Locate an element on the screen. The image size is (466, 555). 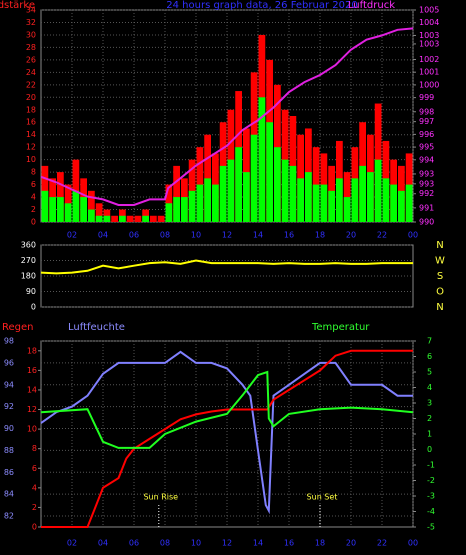
y-tick-label: 92 is located at coordinates (9, 406).